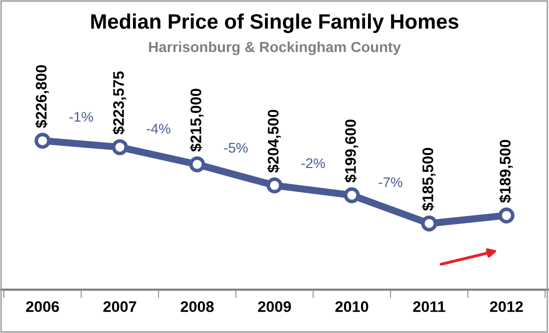 This screenshot has width=549, height=333. Describe the element at coordinates (274, 24) in the screenshot. I see `chart-title: Median Price of Single Family Homes` at that location.